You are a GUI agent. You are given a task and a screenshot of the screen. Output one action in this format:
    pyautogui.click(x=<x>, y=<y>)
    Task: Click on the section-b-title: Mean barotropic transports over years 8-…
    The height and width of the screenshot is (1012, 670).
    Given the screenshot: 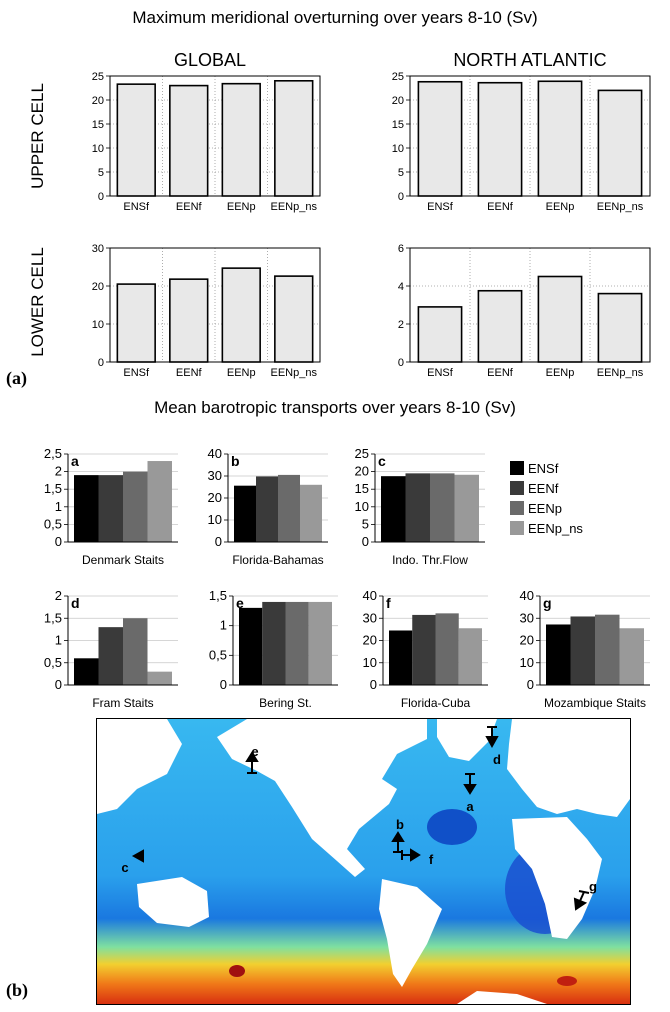 What is the action you would take?
    pyautogui.click(x=335, y=407)
    